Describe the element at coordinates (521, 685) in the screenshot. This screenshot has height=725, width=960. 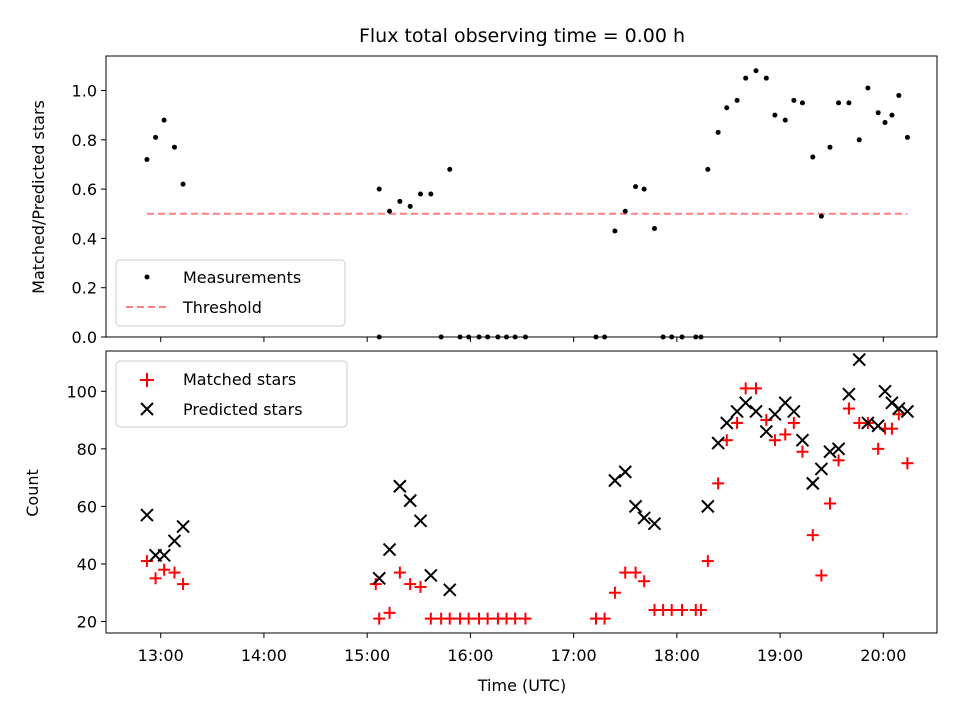
I see `x-axis-label: Time (UTC)` at that location.